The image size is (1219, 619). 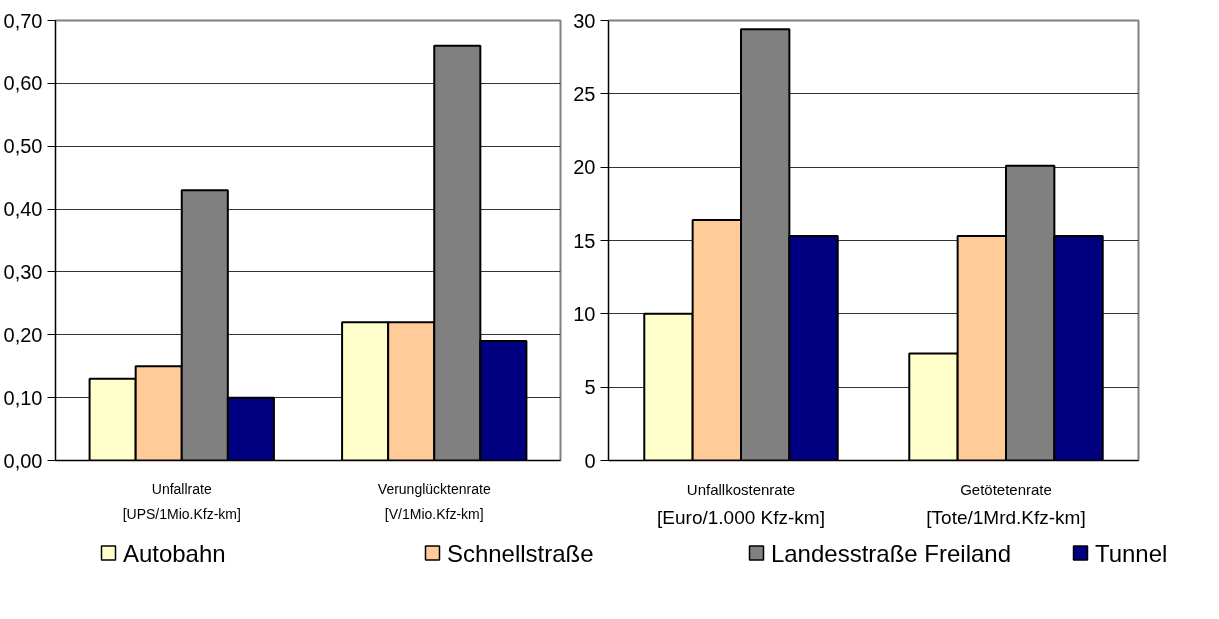 What do you see at coordinates (590, 460) in the screenshot?
I see `y-tick-label: 0` at bounding box center [590, 460].